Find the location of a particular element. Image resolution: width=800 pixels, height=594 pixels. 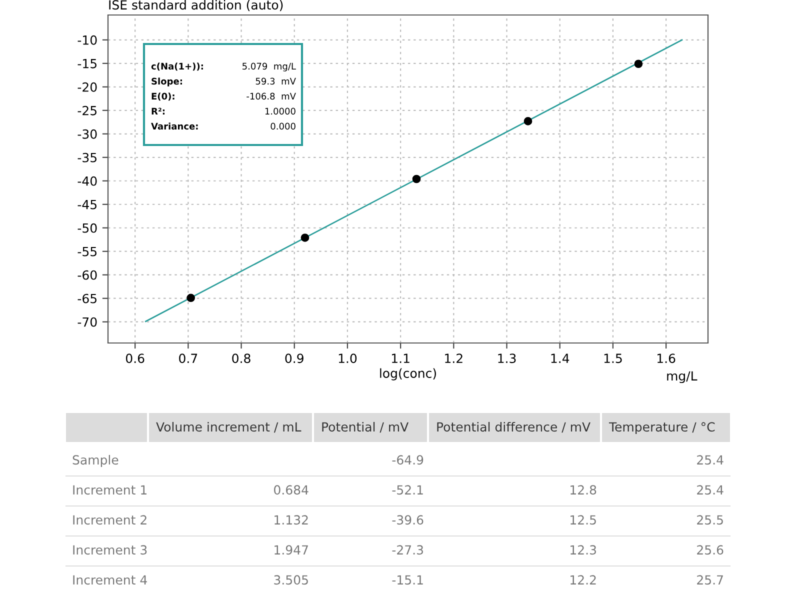

text: Sample is located at coordinates (95, 461).